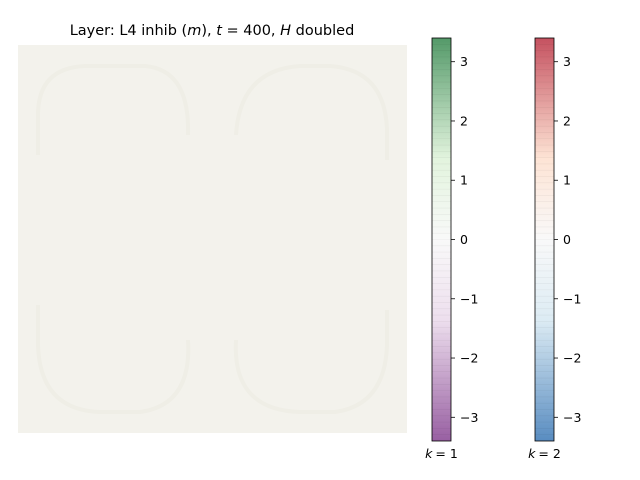 Image resolution: width=640 pixels, height=480 pixels. I want to click on colorbar-k1-ticks: 3 2 1 0 −1 −2 −3, so click(464, 239).